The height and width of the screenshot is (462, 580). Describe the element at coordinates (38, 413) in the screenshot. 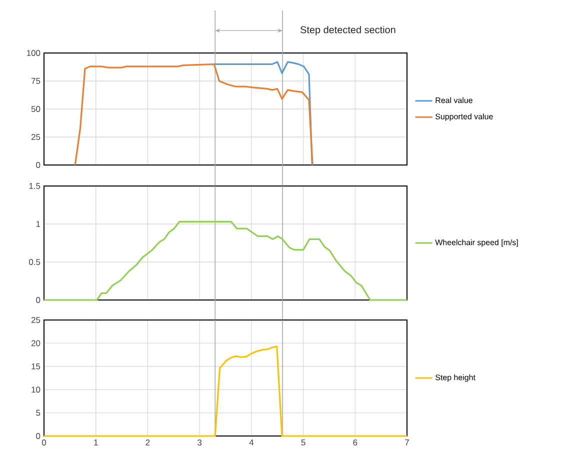

I see `y-tick-label: 5` at that location.